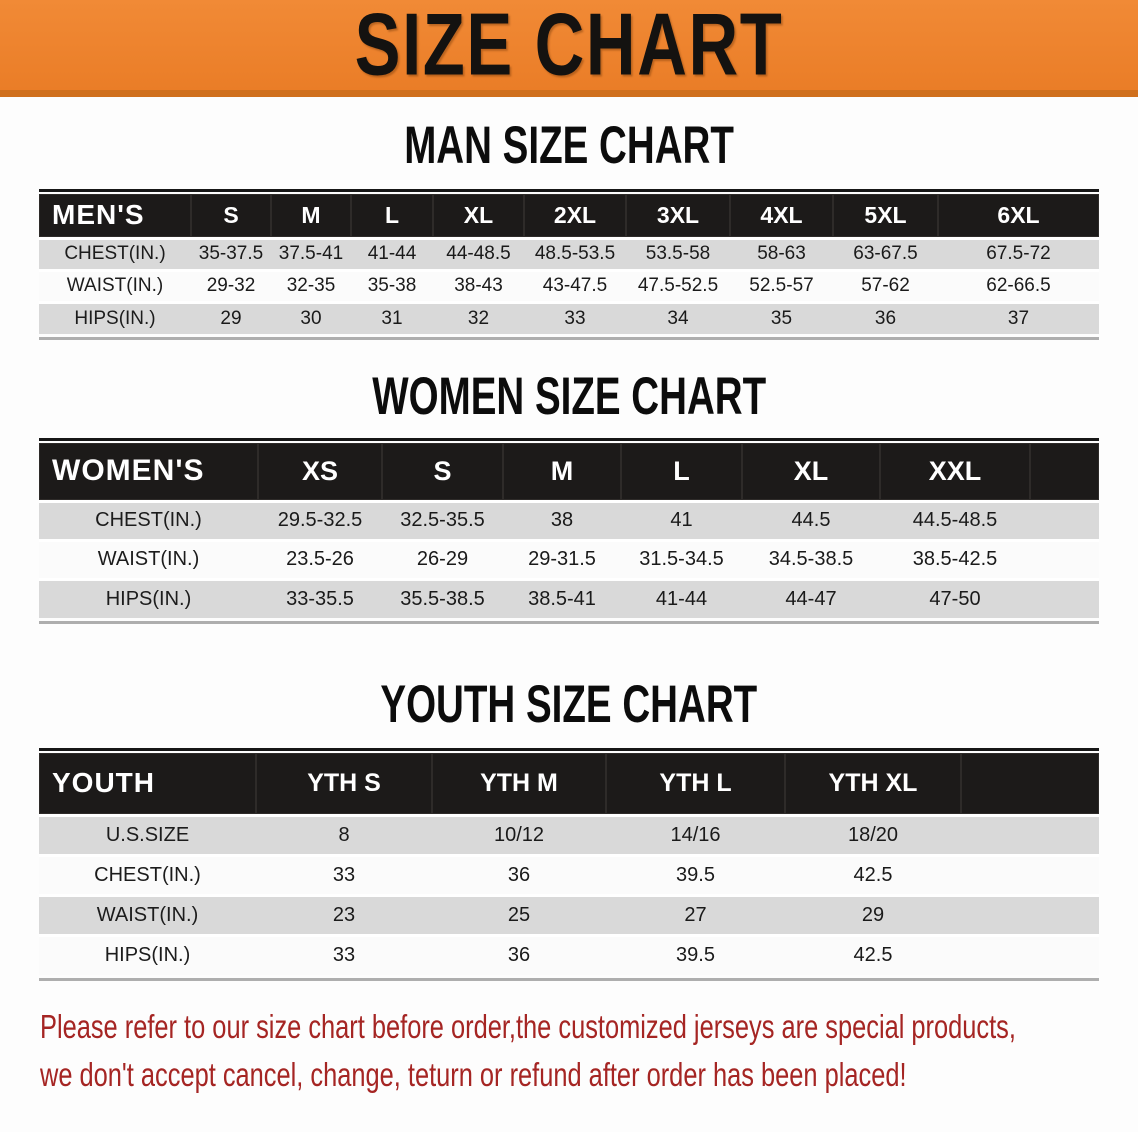  I want to click on column-header: 4XL, so click(781, 217).